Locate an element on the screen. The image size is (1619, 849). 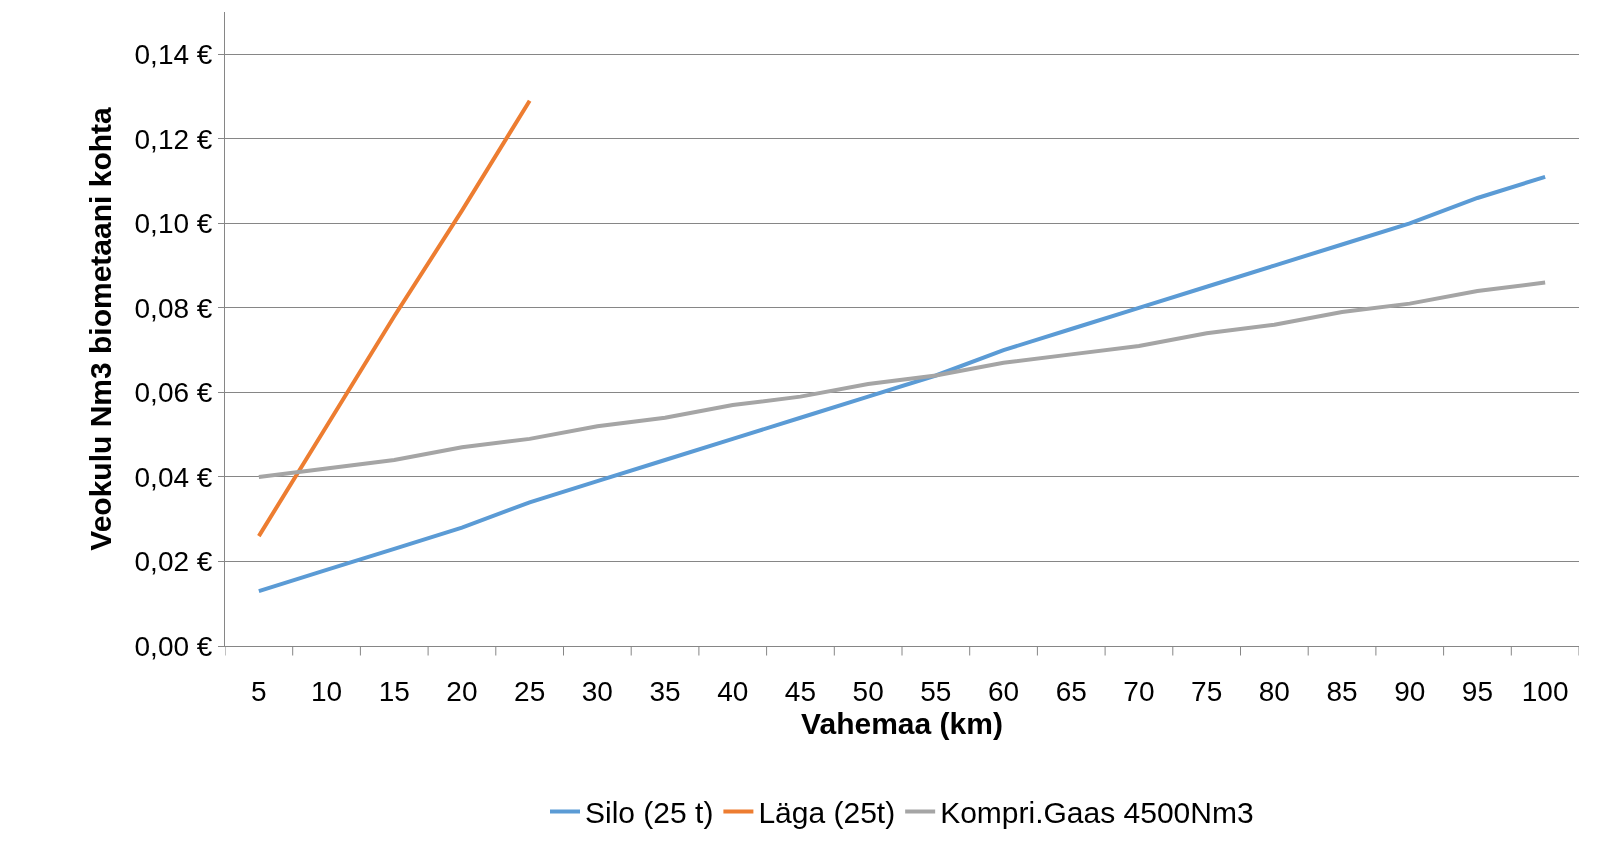
x-tick-label: 50 is located at coordinates (868, 691).